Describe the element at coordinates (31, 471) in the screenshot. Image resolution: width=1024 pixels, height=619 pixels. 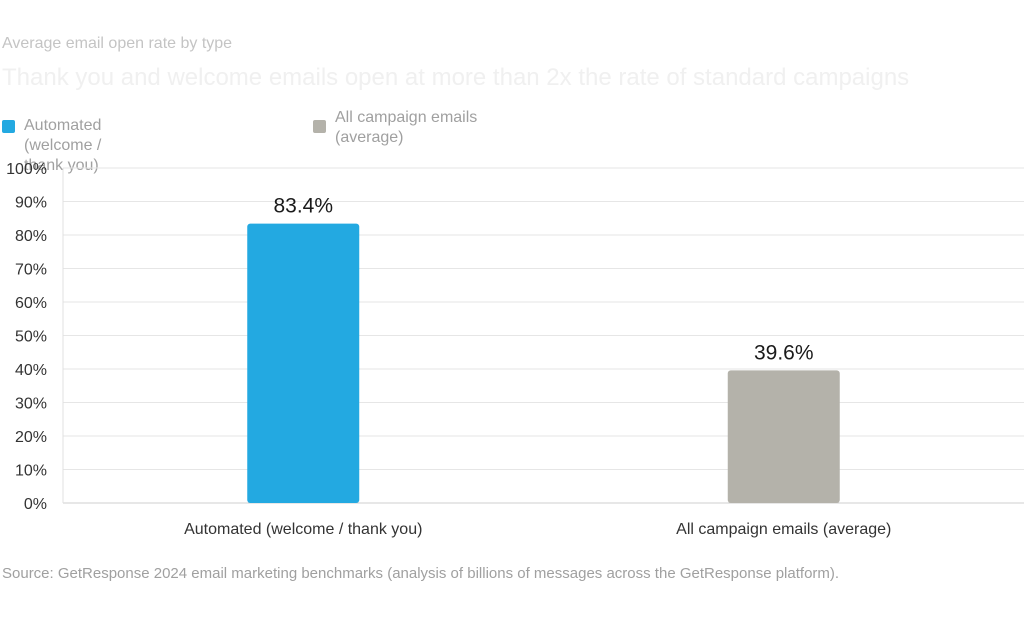
I see `y-tick-label: 10%` at that location.